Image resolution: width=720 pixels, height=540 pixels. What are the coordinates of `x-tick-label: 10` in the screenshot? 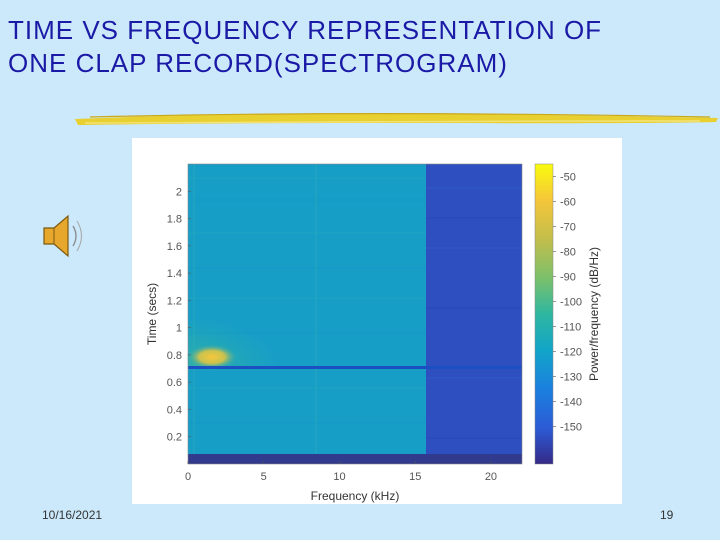 It's located at (339, 477).